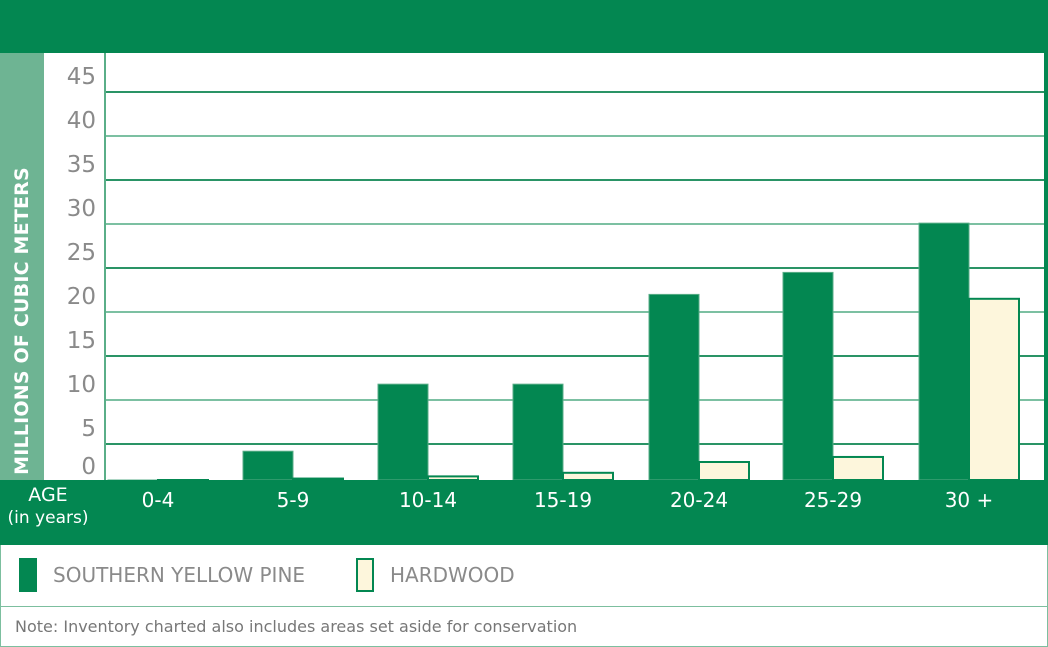  Describe the element at coordinates (699, 500) in the screenshot. I see `x-tick-label: 20-24` at that location.